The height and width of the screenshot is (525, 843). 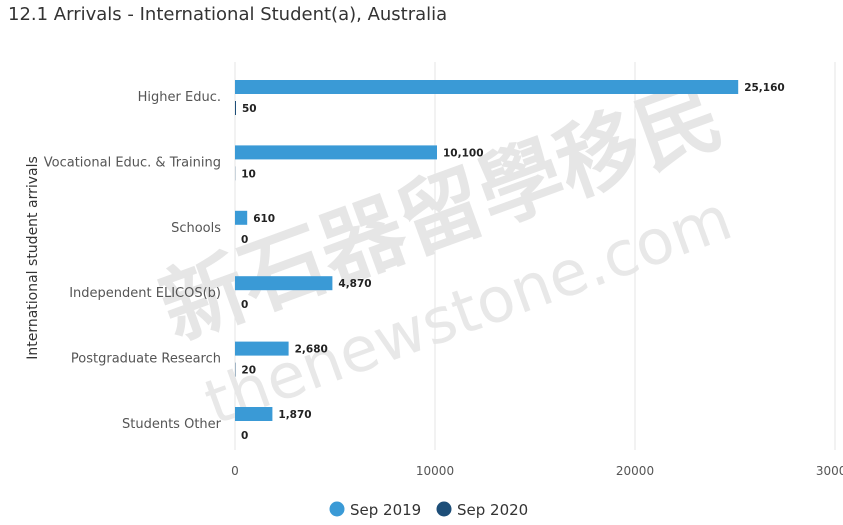 I want to click on category-label: Higher Educ., so click(x=179, y=97).